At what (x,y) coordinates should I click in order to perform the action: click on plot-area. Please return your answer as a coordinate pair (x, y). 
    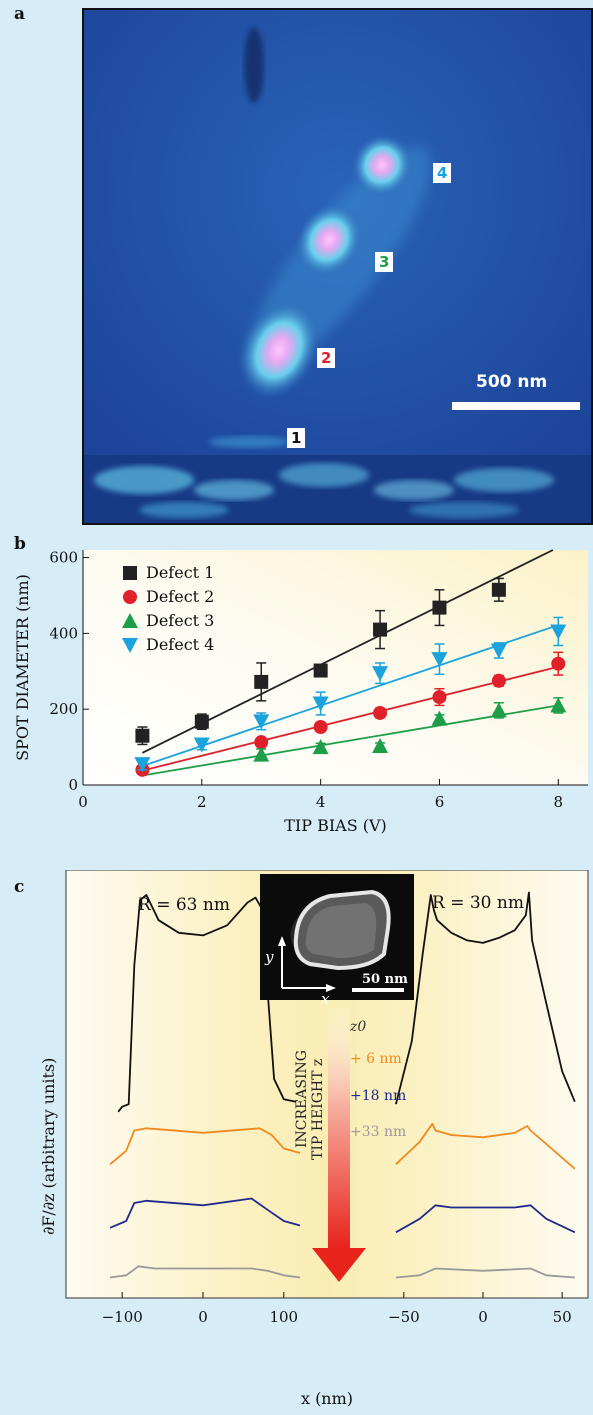
    Looking at the image, I should click on (335, 667).